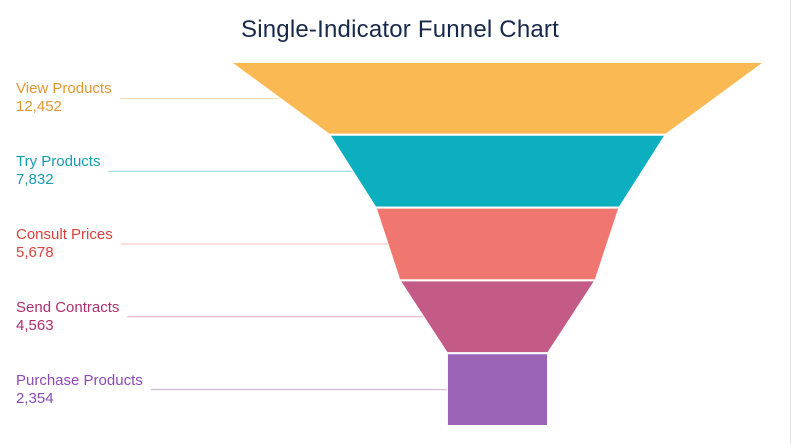 The width and height of the screenshot is (791, 444). What do you see at coordinates (39, 107) in the screenshot?
I see `funnel-label-value: 12,452` at bounding box center [39, 107].